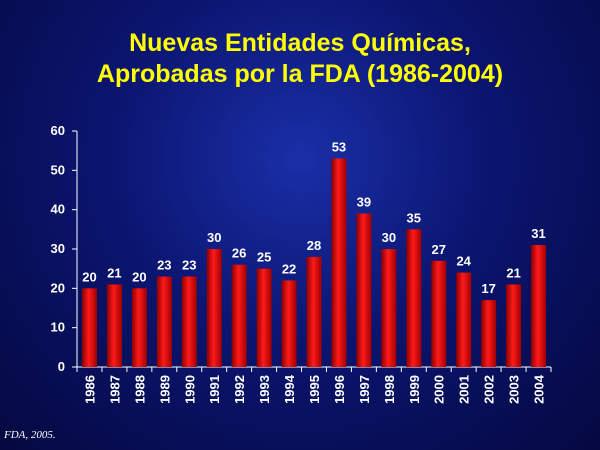  I want to click on data-label-1993: 25, so click(264, 257).